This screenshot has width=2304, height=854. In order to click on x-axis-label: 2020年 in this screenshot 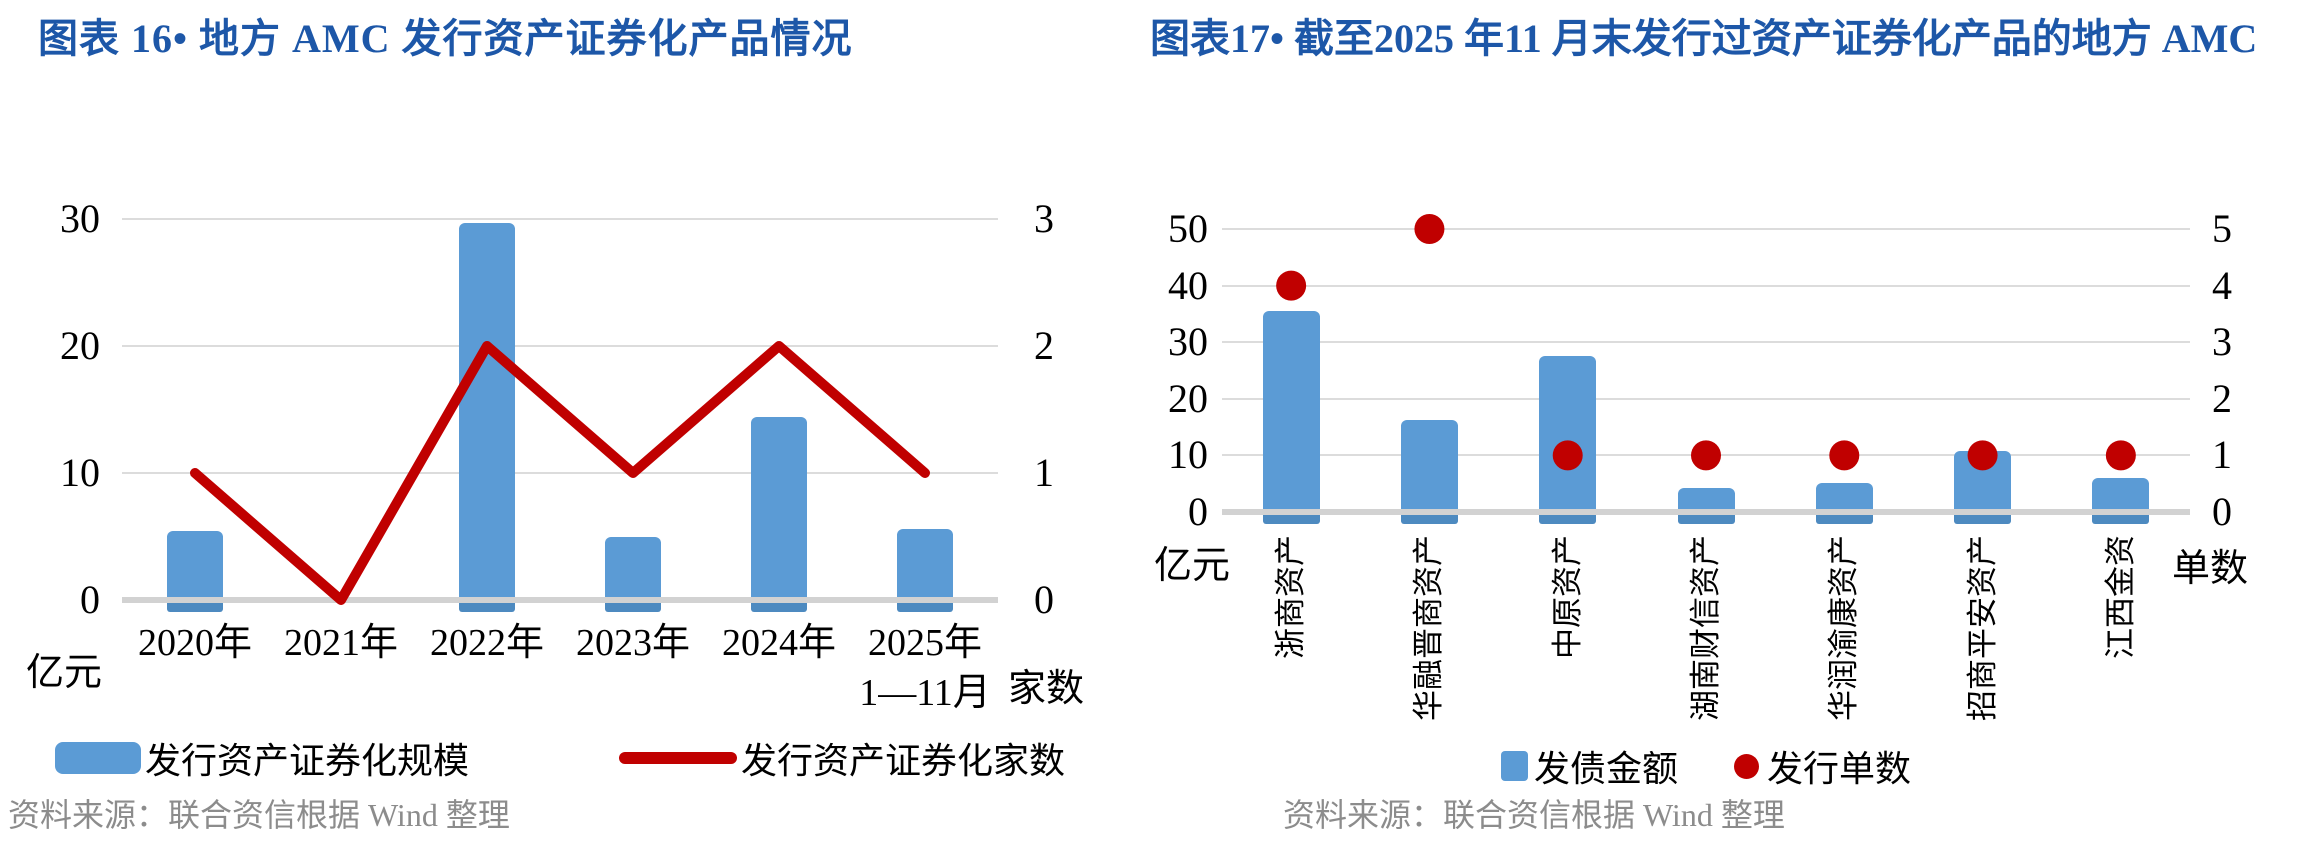, I will do `click(195, 643)`.